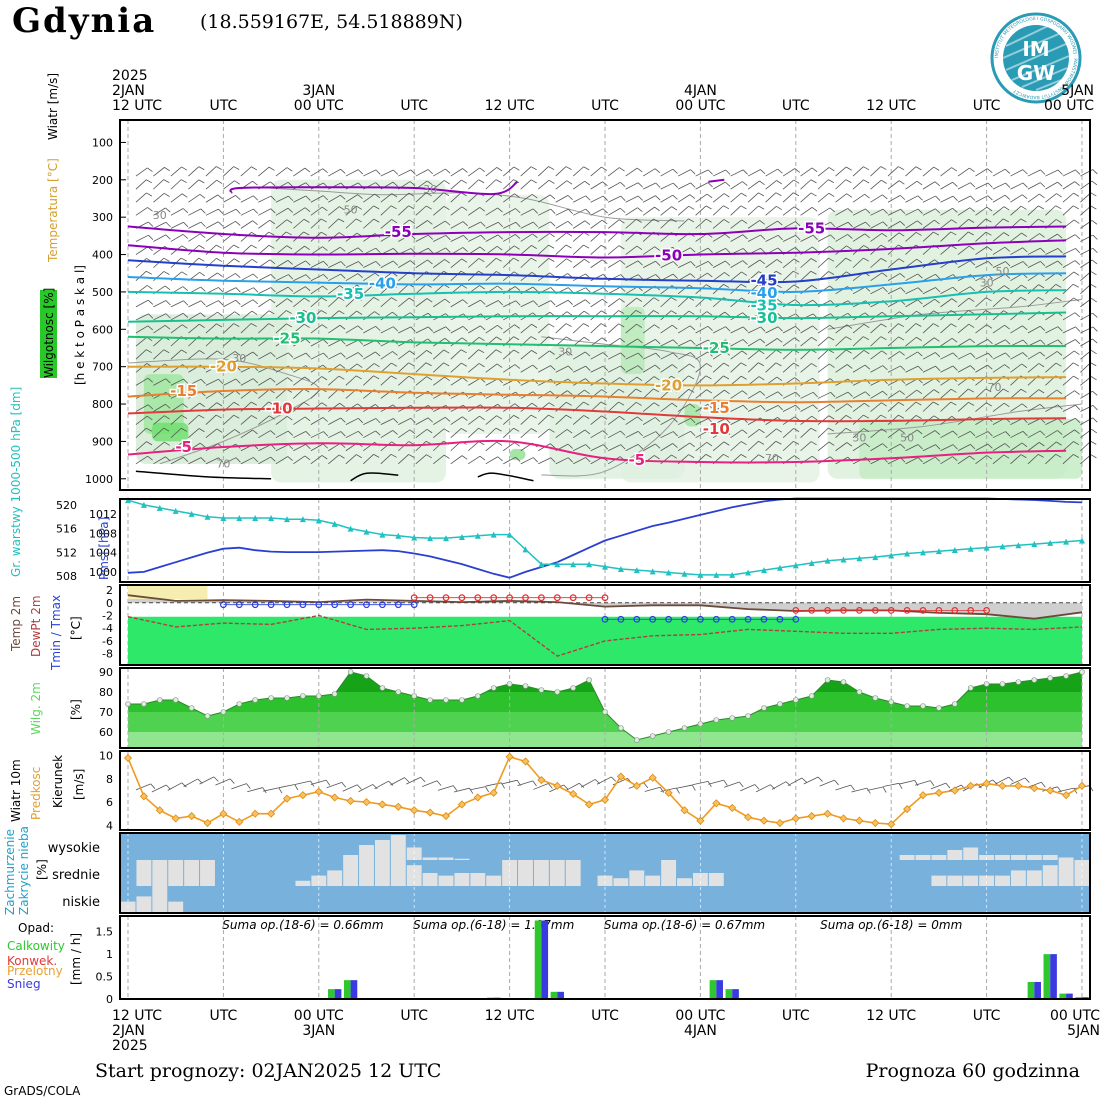 This screenshot has width=1100, height=1100. What do you see at coordinates (1077, 91) in the screenshot?
I see `top-time-label: 5JAN` at bounding box center [1077, 91].